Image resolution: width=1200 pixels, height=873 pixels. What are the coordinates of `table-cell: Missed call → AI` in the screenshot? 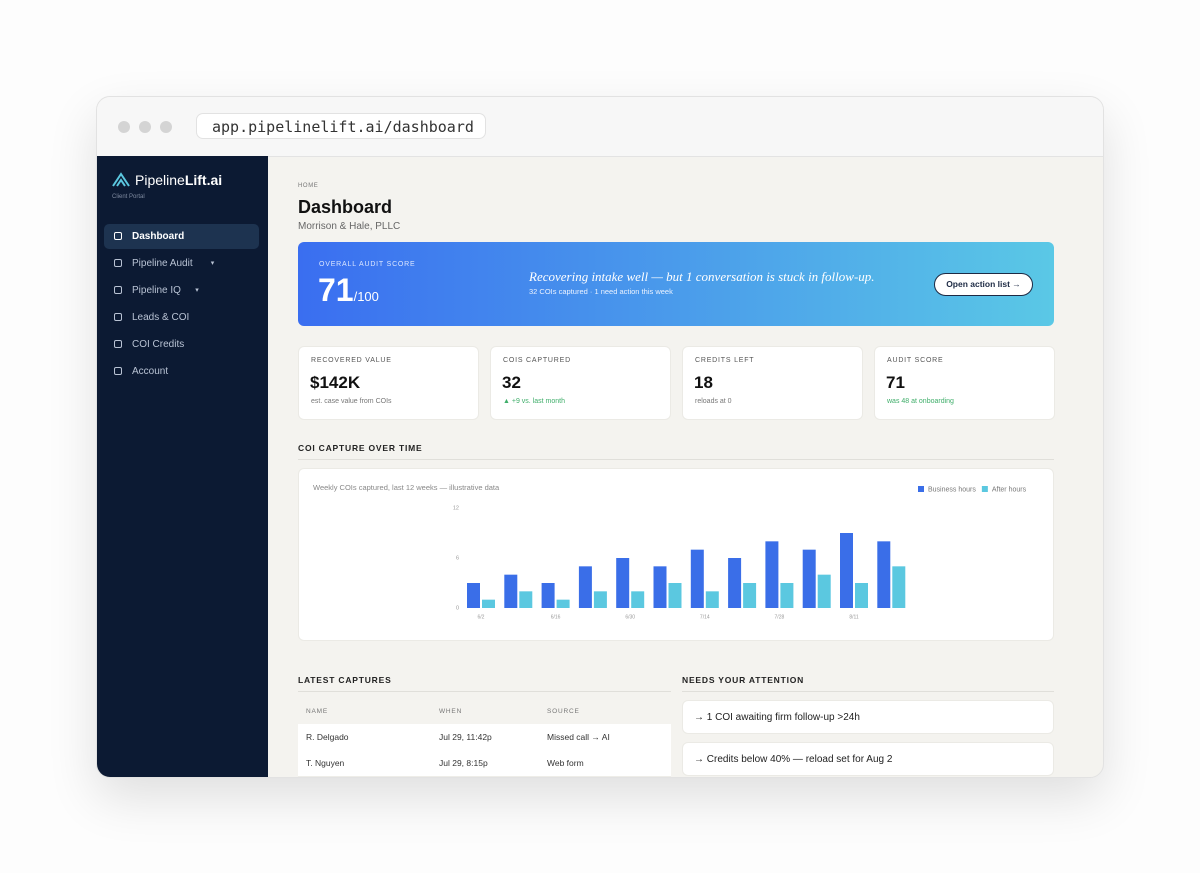 It's located at (578, 737).